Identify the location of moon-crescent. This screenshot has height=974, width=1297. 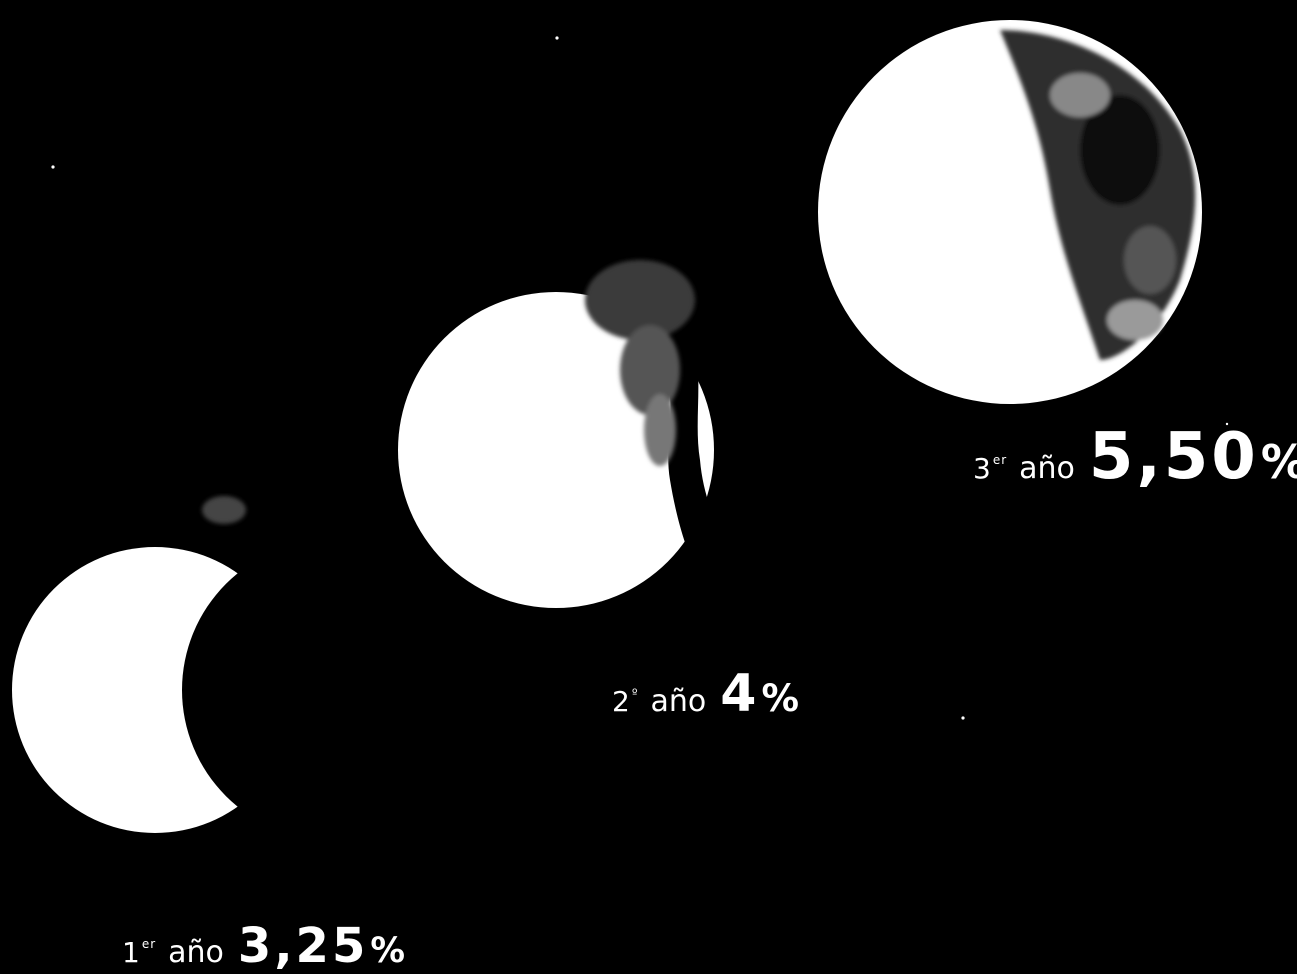
(247, 668).